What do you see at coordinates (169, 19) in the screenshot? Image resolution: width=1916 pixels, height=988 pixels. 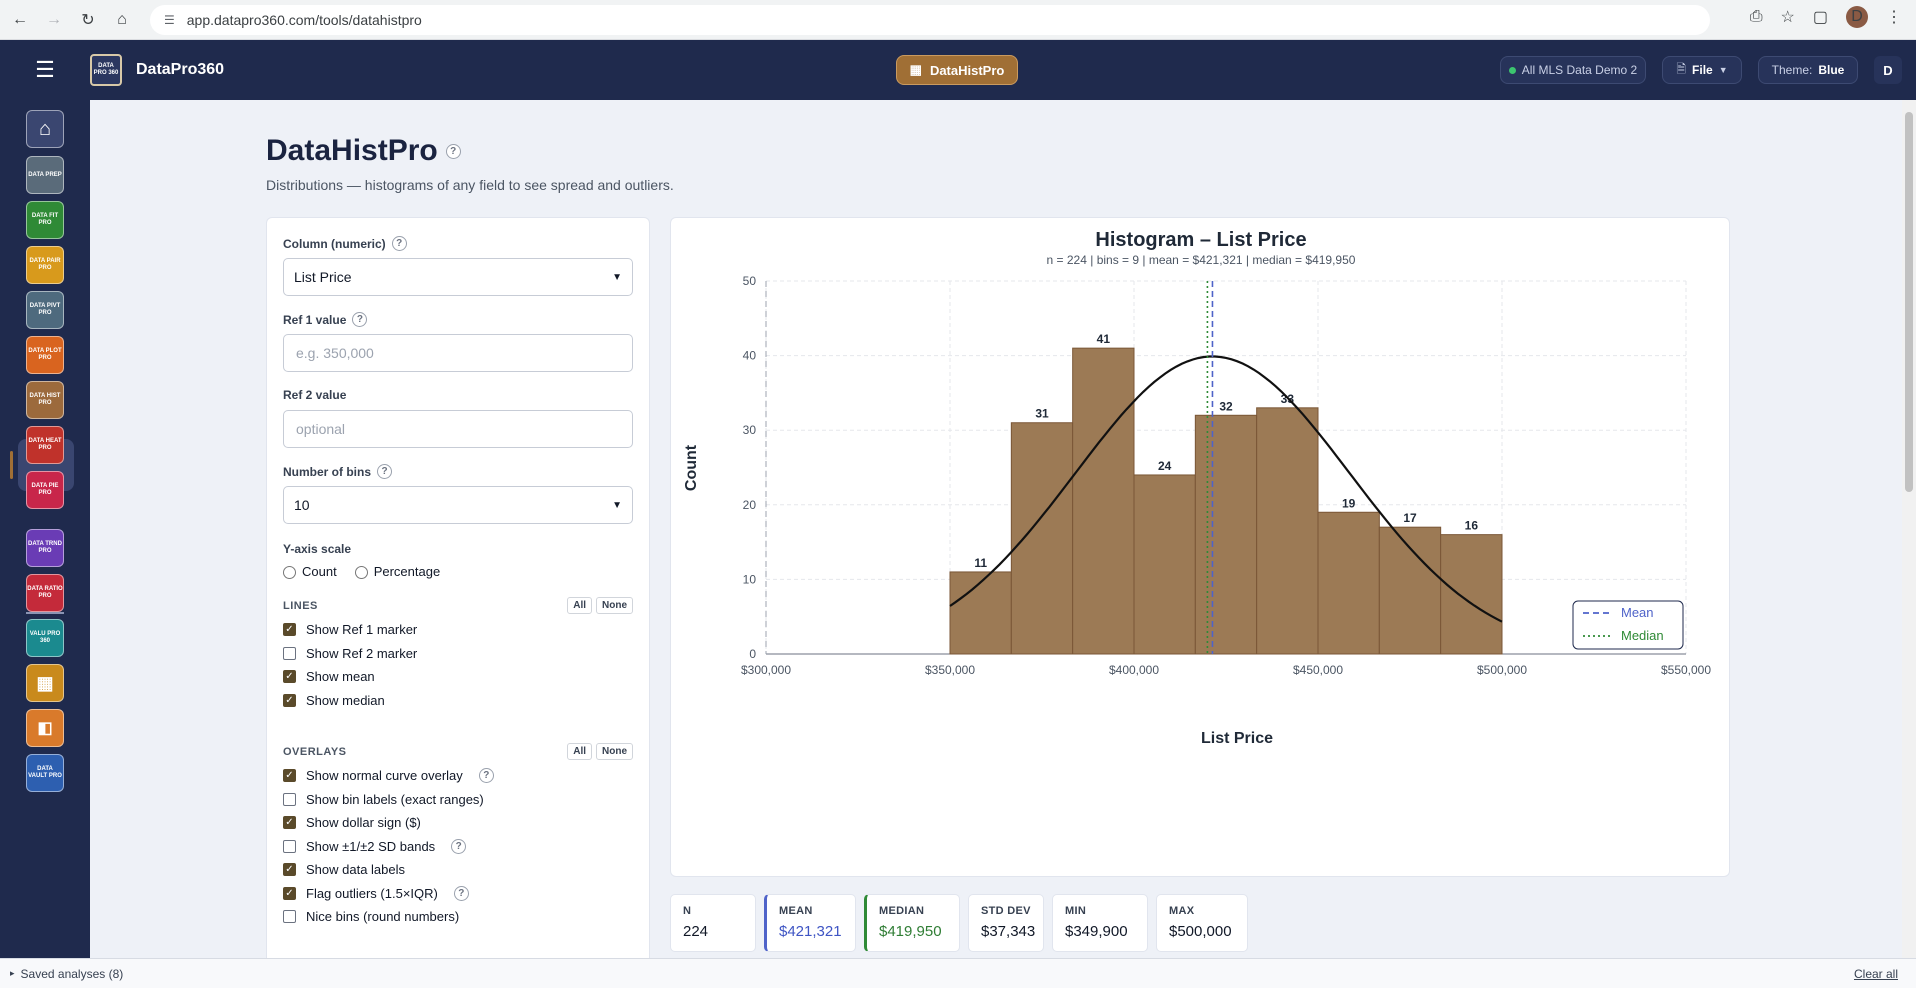 I see `site-info-icon: ☰` at bounding box center [169, 19].